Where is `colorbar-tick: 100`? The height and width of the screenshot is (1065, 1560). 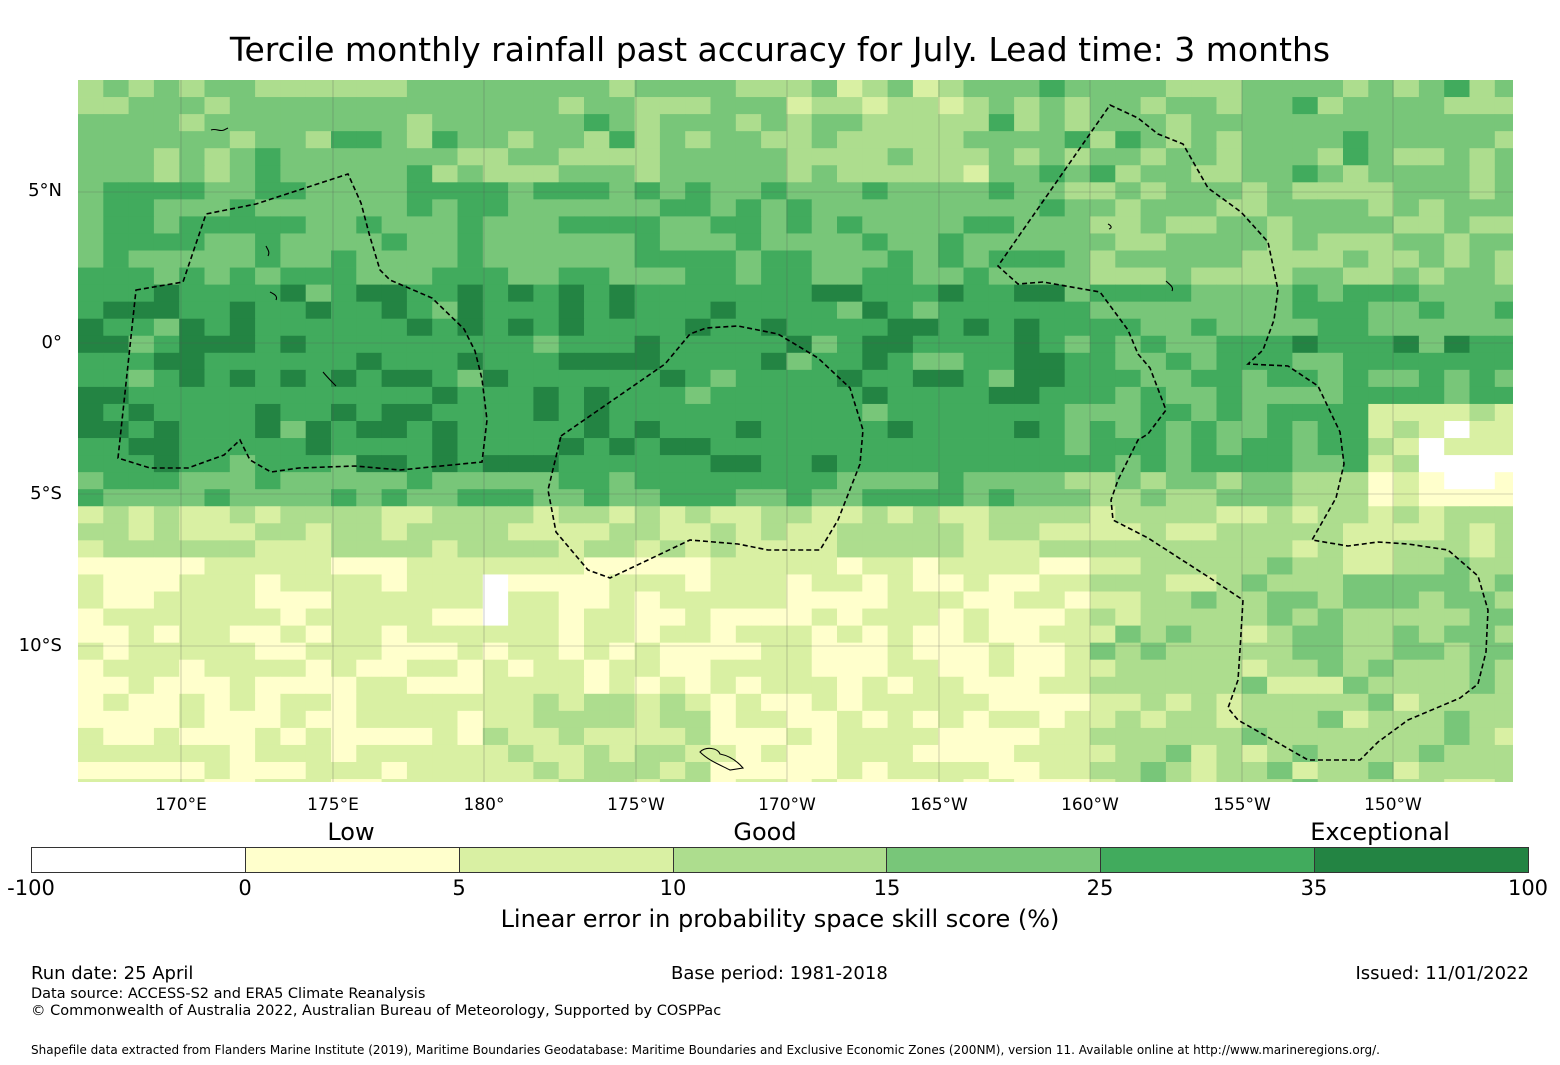 colorbar-tick: 100 is located at coordinates (1528, 888).